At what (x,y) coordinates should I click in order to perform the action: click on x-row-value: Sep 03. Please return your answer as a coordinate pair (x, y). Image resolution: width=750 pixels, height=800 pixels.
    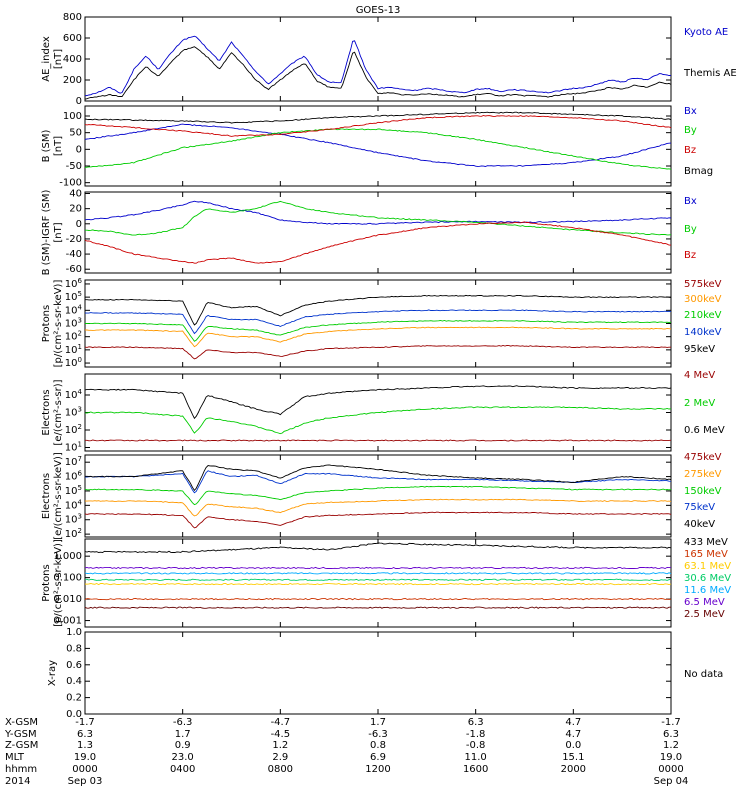
    Looking at the image, I should click on (85, 781).